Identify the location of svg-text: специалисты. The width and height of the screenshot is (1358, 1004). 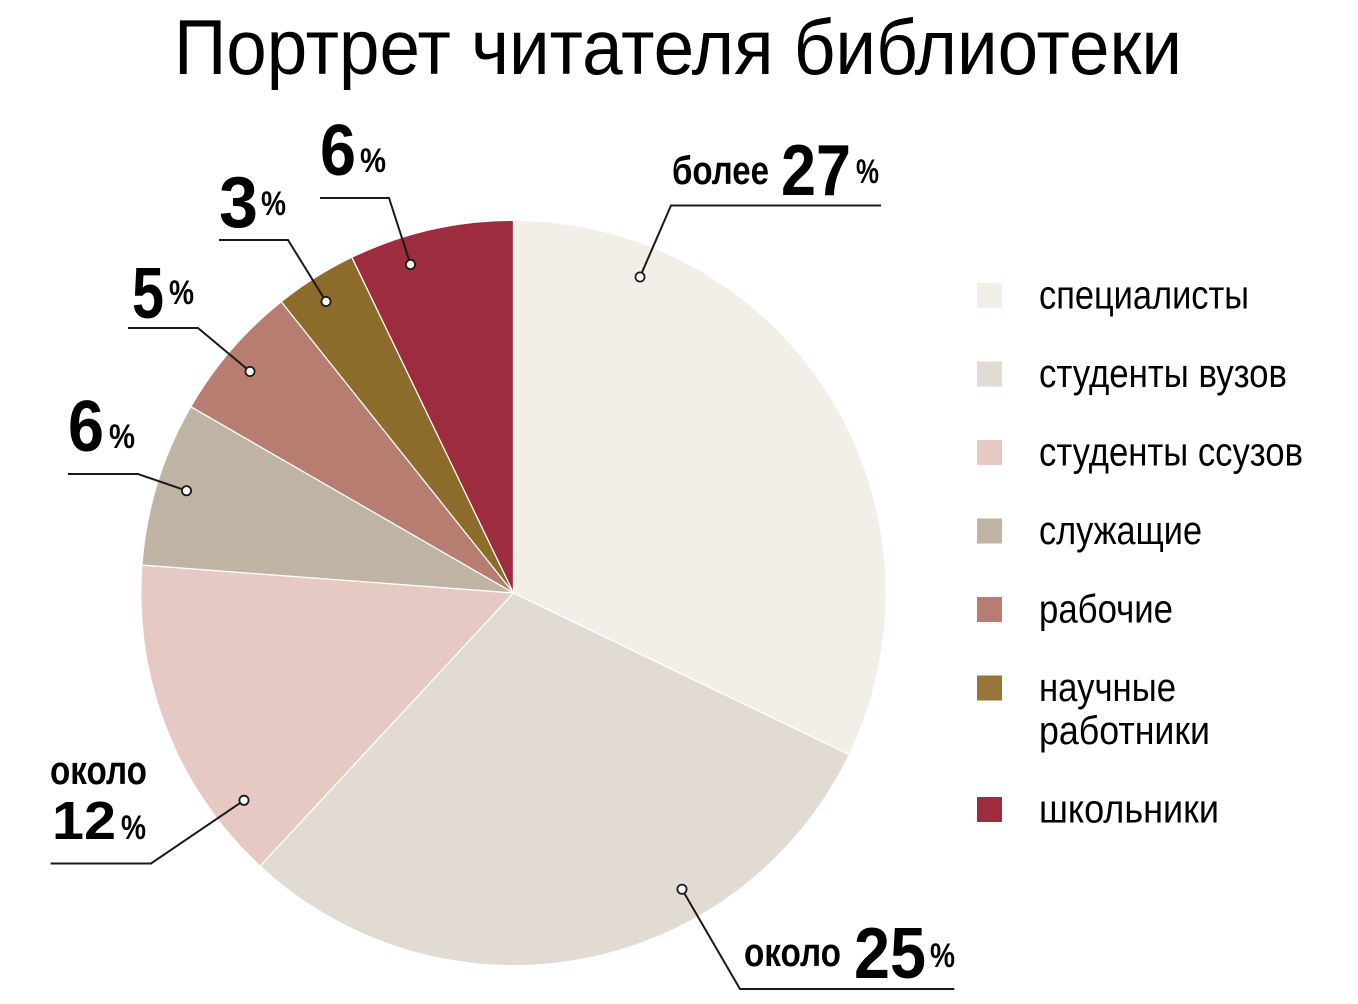
(1144, 296).